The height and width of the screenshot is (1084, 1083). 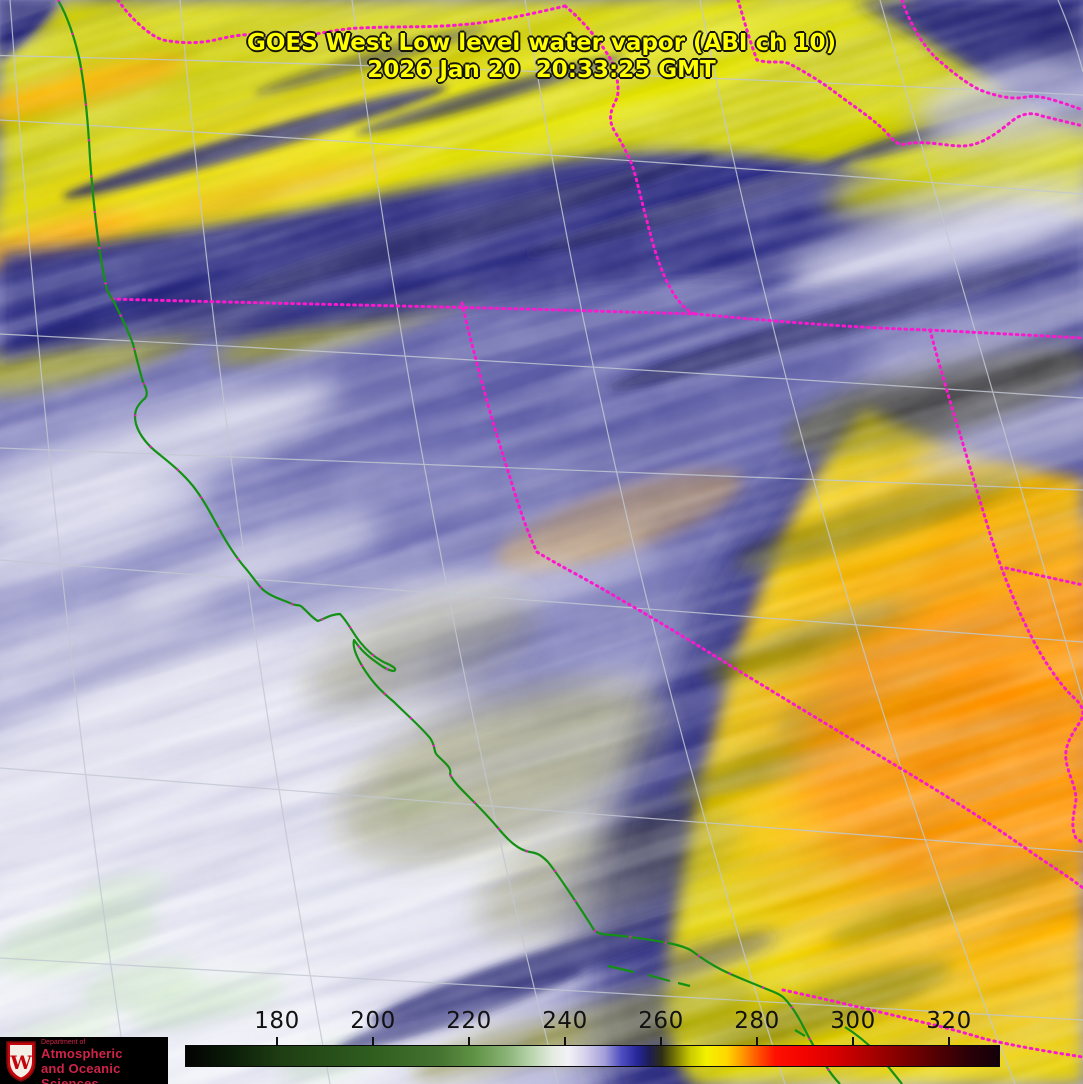 What do you see at coordinates (341, 22) in the screenshot?
I see `border-columbia-river` at bounding box center [341, 22].